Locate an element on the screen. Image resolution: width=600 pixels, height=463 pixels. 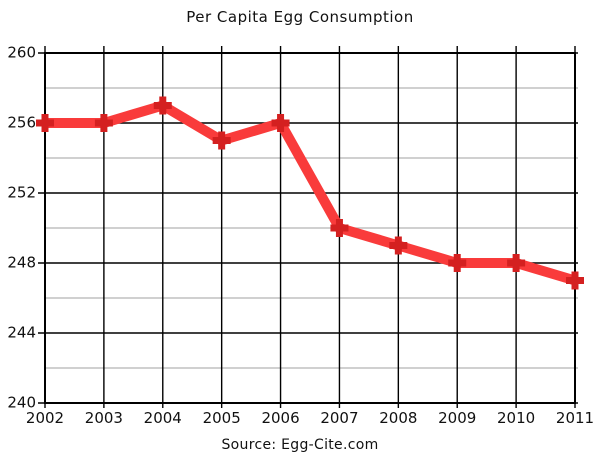
y-tick-label: 244 is located at coordinates (21, 332).